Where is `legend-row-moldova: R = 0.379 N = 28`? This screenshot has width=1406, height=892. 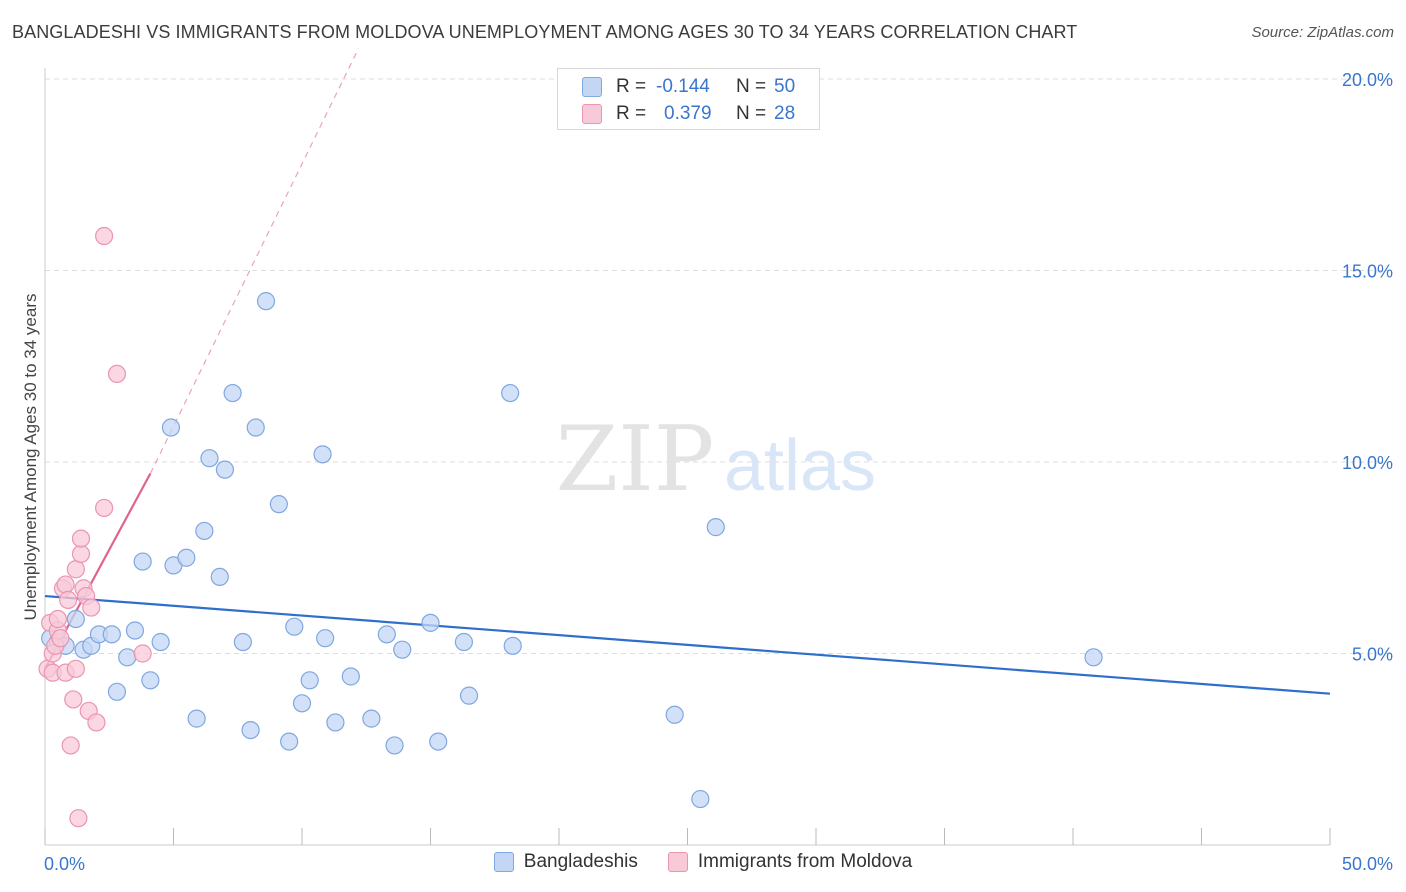 legend-row-moldova: R = 0.379 N = 28 is located at coordinates (688, 114).